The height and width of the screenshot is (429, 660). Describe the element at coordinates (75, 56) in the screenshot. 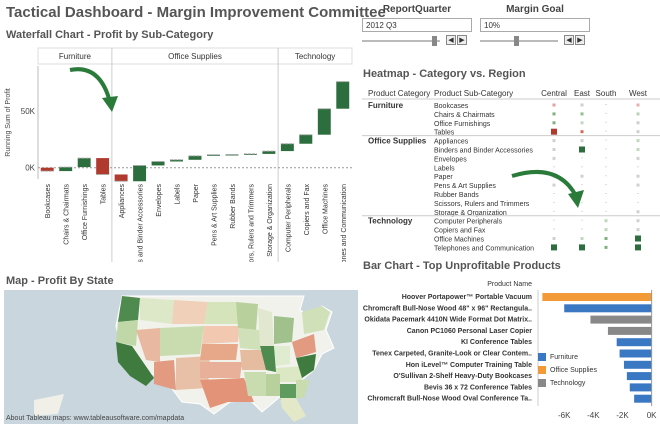

I see `group-label: Furniture` at that location.